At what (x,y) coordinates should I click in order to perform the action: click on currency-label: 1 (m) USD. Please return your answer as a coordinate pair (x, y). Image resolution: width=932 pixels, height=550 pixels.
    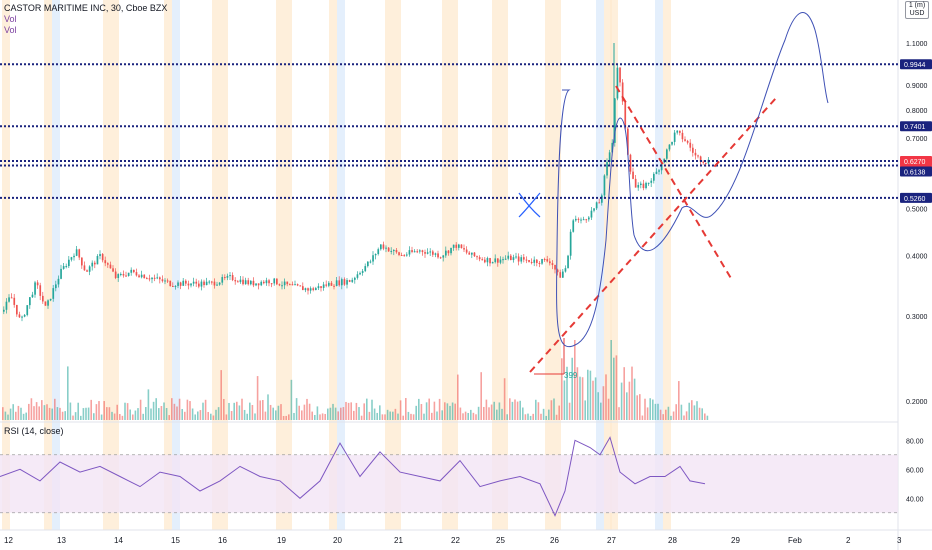
    Looking at the image, I should click on (917, 10).